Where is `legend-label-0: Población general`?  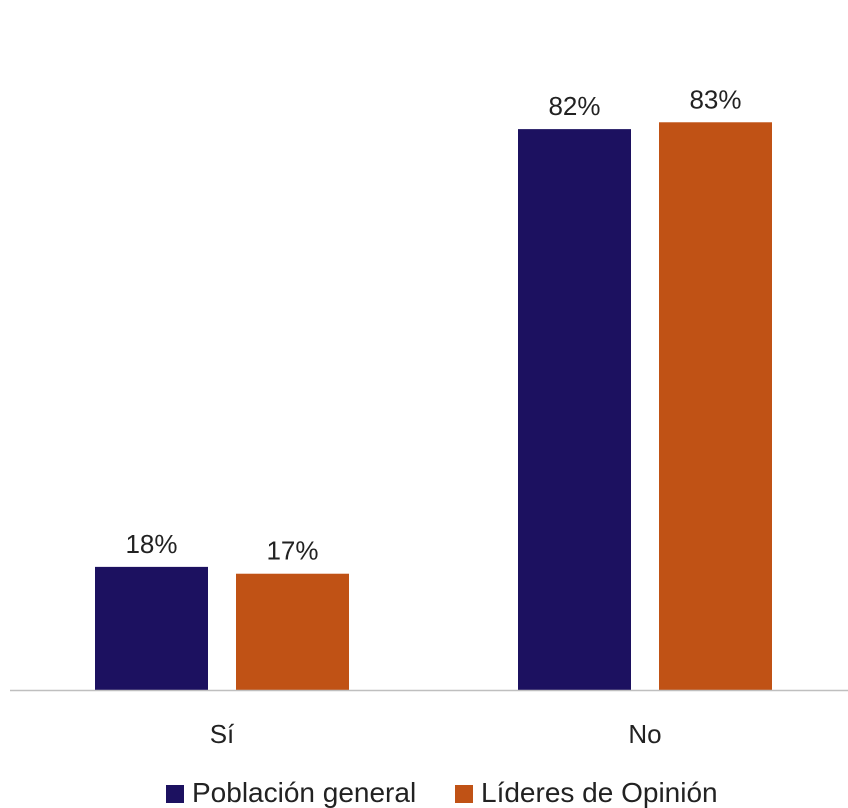
legend-label-0: Población general is located at coordinates (304, 792).